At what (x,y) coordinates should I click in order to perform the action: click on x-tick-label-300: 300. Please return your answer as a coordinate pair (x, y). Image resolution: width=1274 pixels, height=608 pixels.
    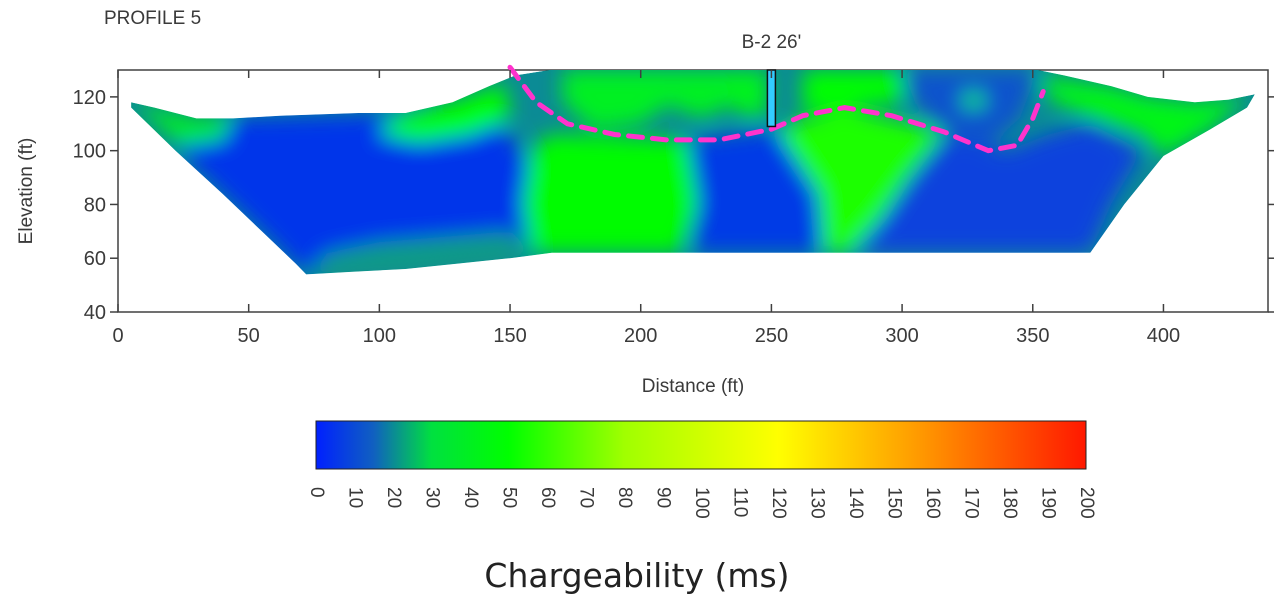
    Looking at the image, I should click on (901, 336).